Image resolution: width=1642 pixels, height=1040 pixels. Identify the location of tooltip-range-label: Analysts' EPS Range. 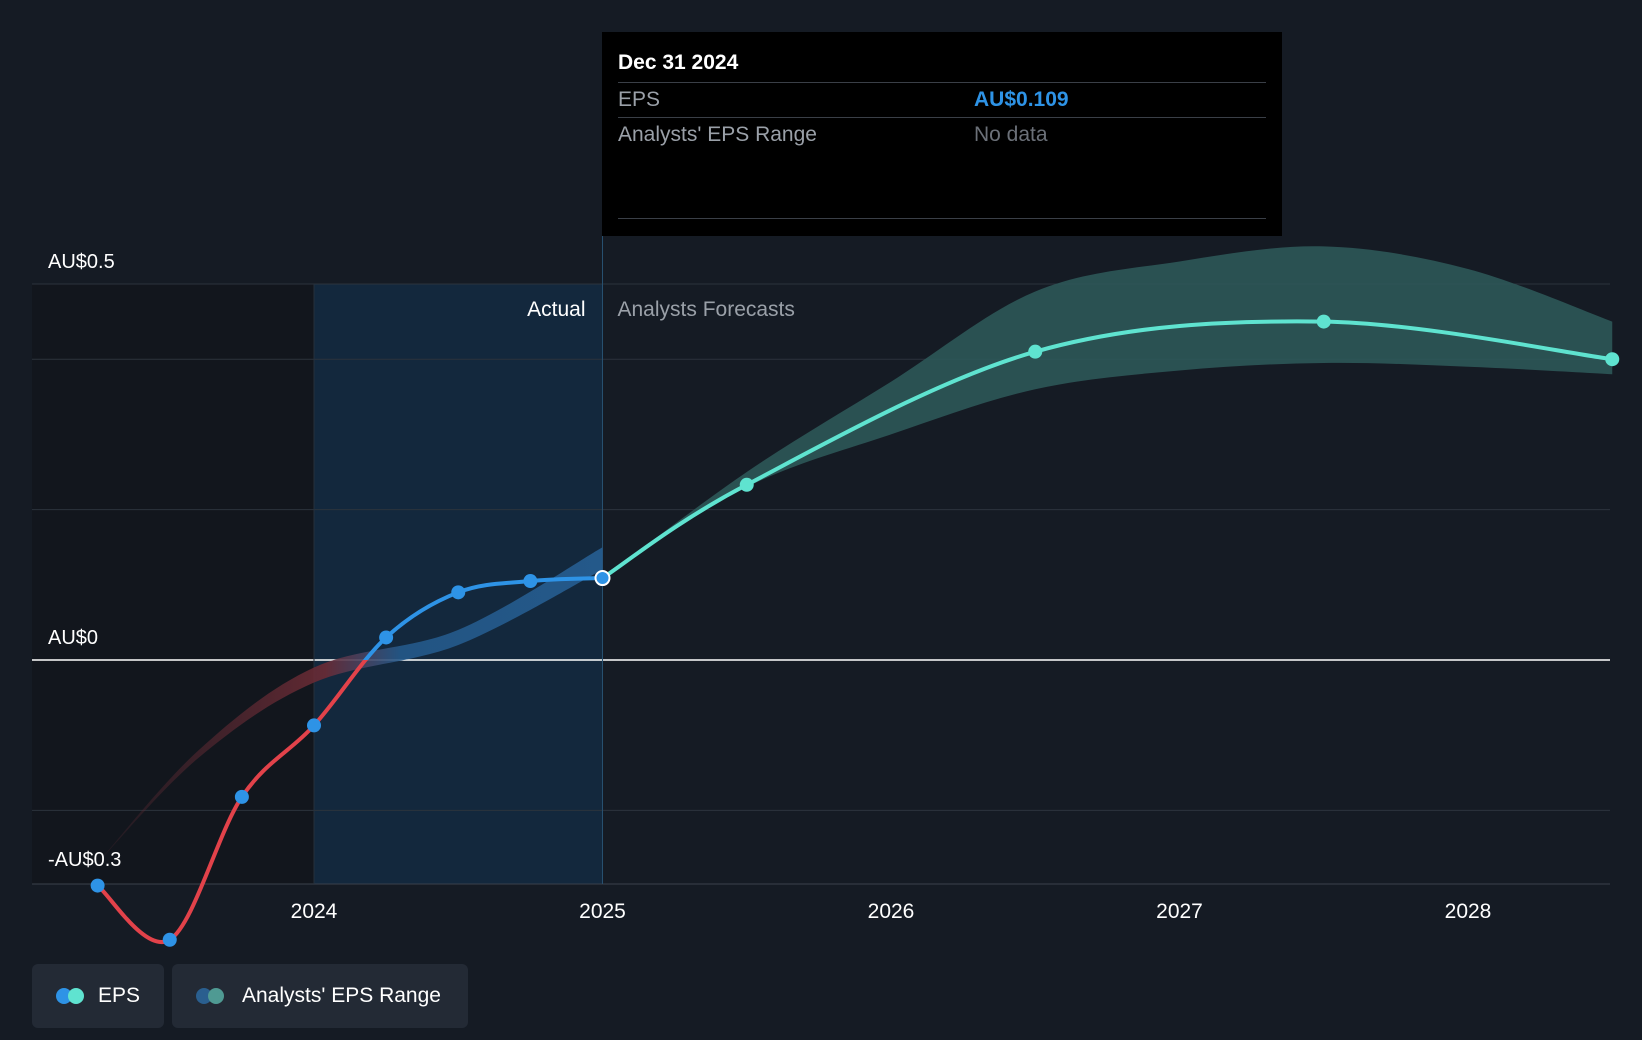
(717, 134).